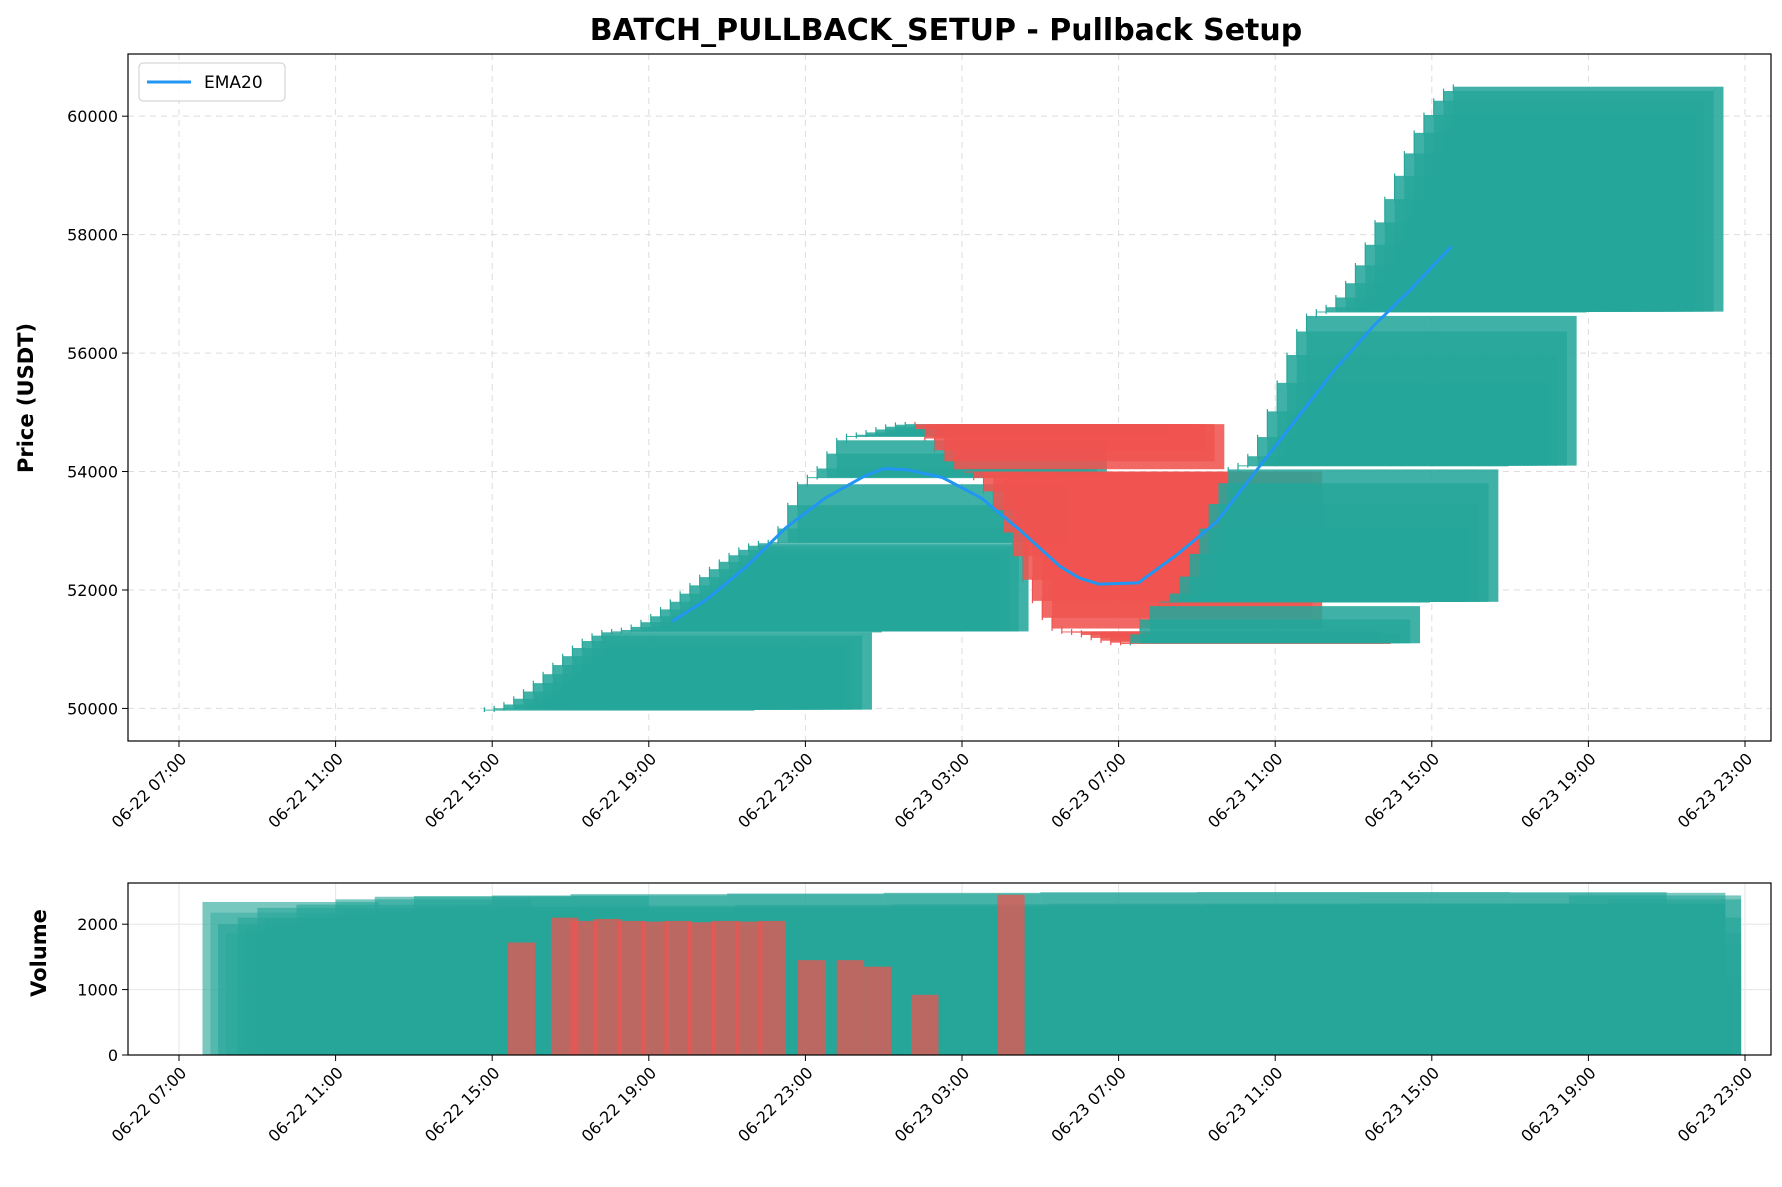 The width and height of the screenshot is (1782, 1187). I want to click on volume-y-tick-label: 2000, so click(97, 924).